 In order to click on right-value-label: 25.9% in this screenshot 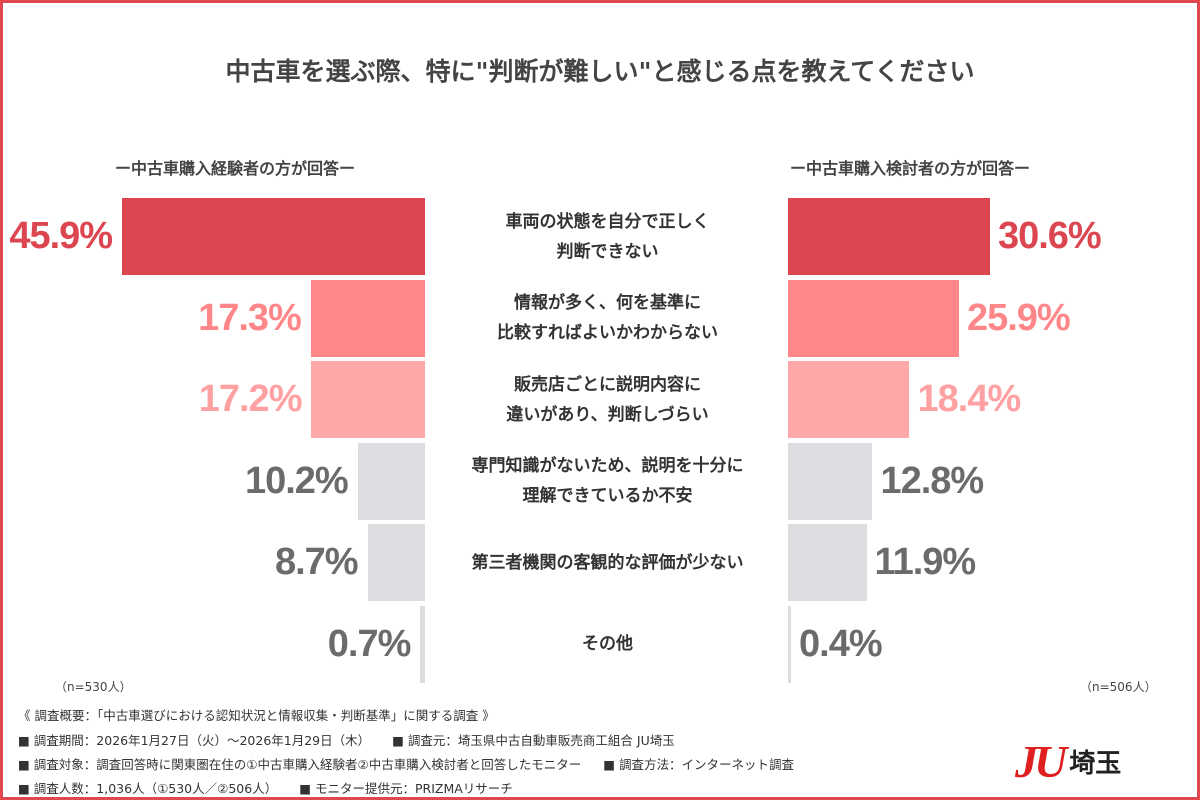, I will do `click(1018, 317)`.